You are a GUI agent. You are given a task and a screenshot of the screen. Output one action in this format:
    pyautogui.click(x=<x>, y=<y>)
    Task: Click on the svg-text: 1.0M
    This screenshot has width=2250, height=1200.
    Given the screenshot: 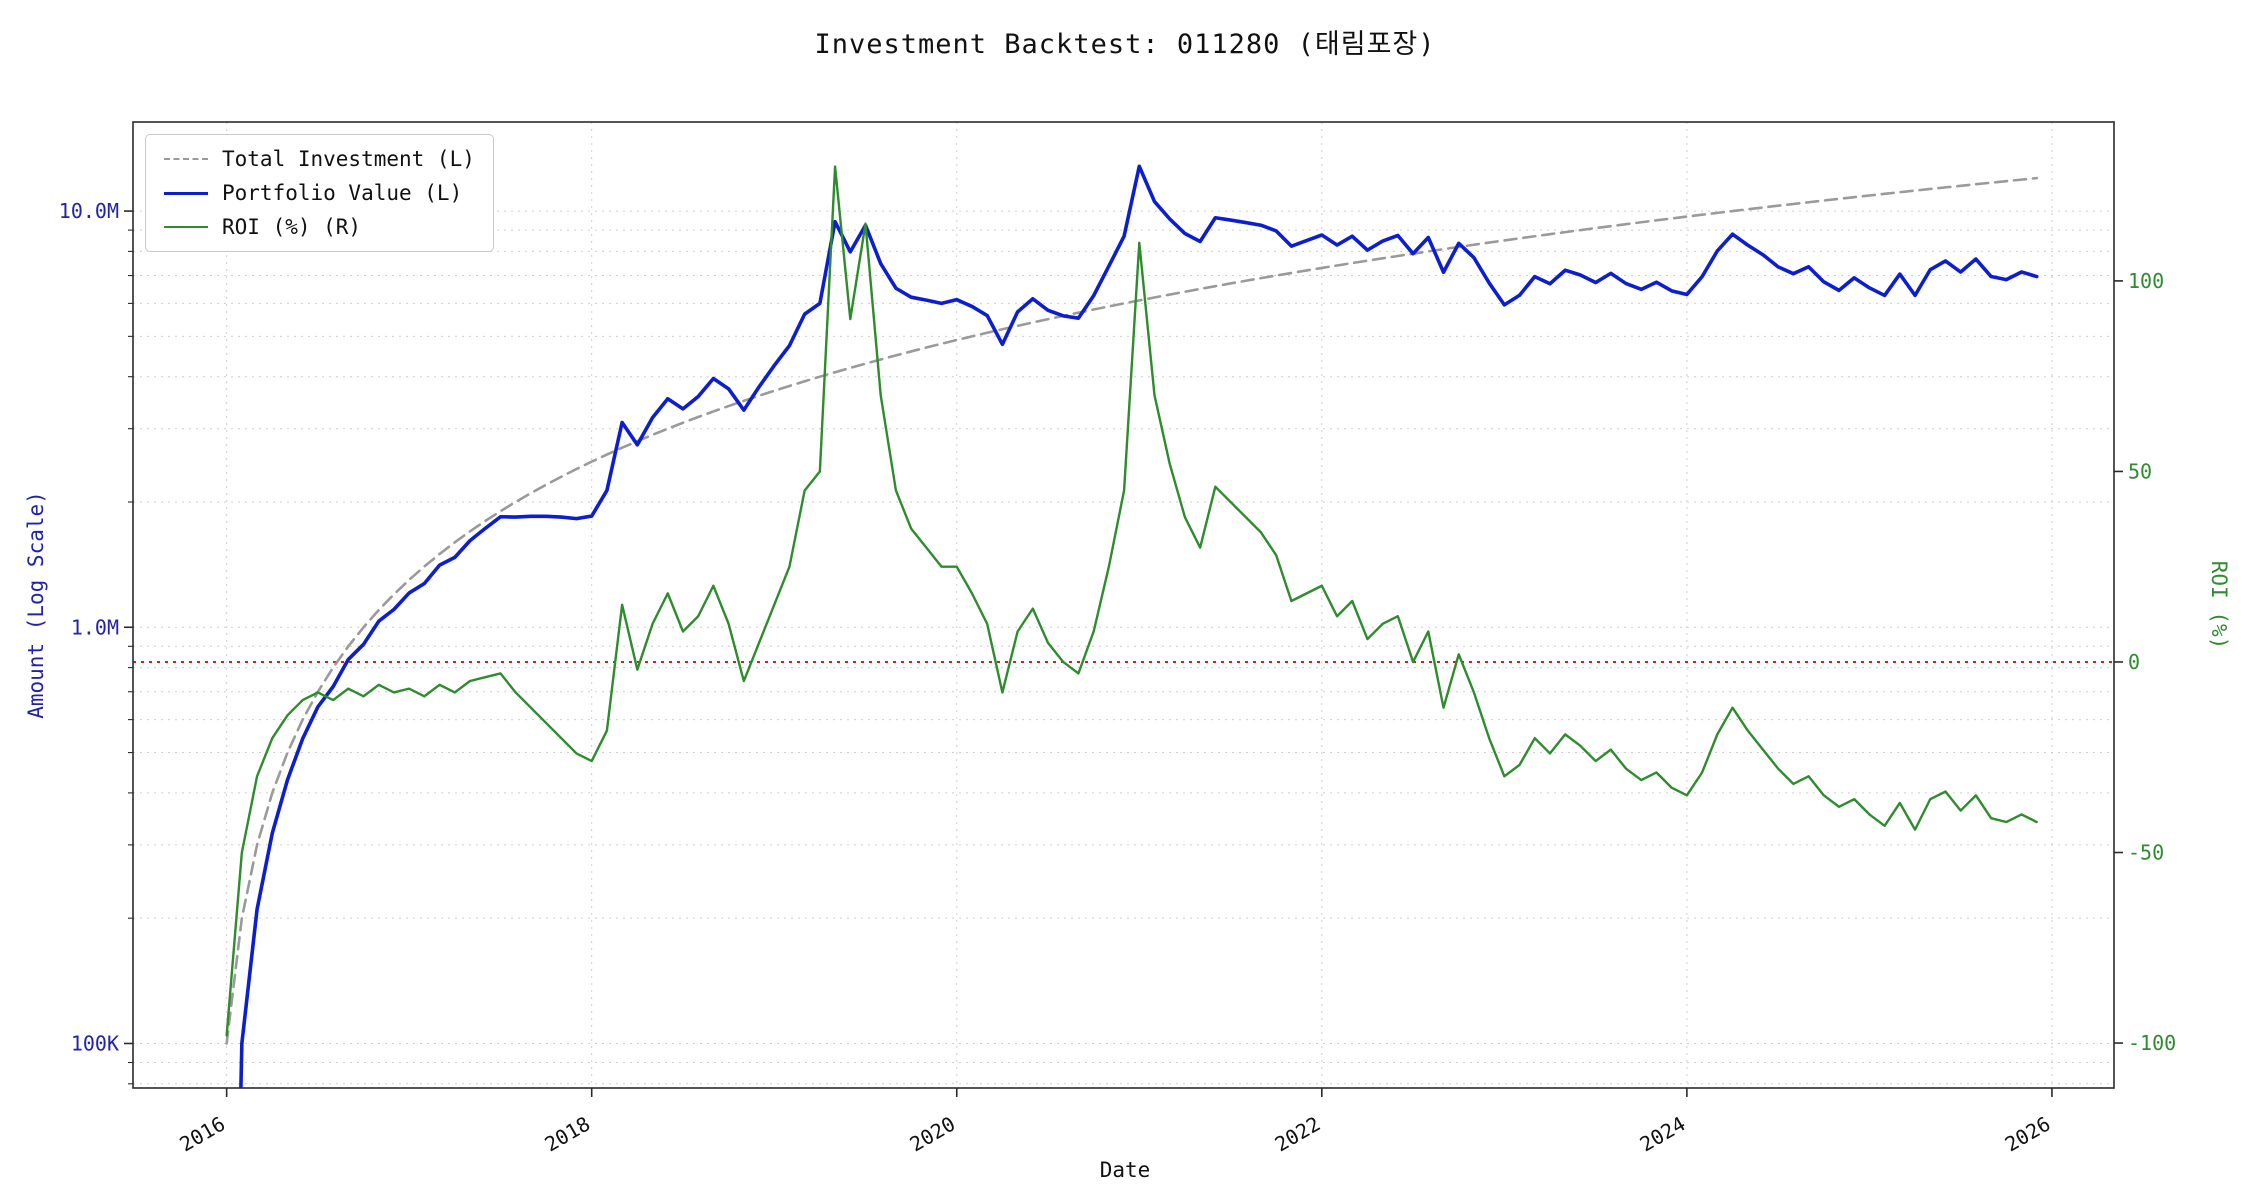 What is the action you would take?
    pyautogui.click(x=95, y=627)
    